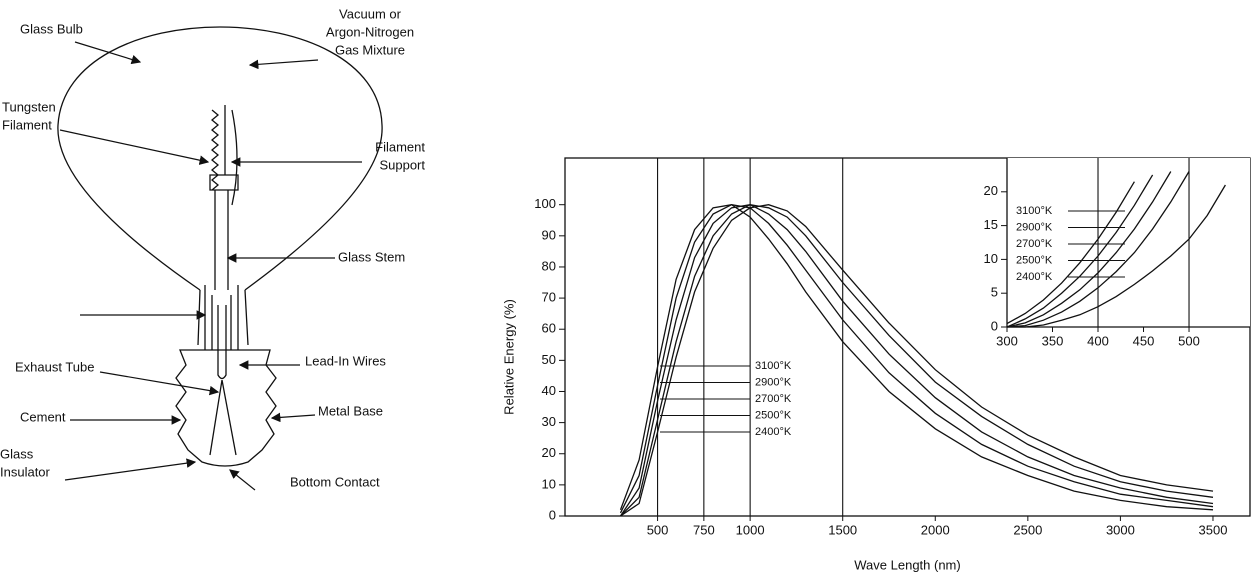  What do you see at coordinates (25, 471) in the screenshot?
I see `diagram-label: Insulator` at bounding box center [25, 471].